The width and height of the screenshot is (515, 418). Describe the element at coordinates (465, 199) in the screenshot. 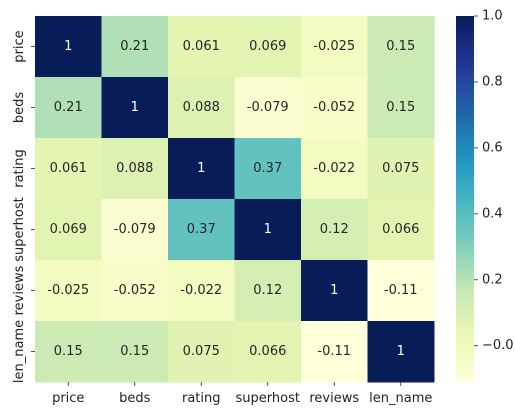

I see `colorbar-gradient` at that location.